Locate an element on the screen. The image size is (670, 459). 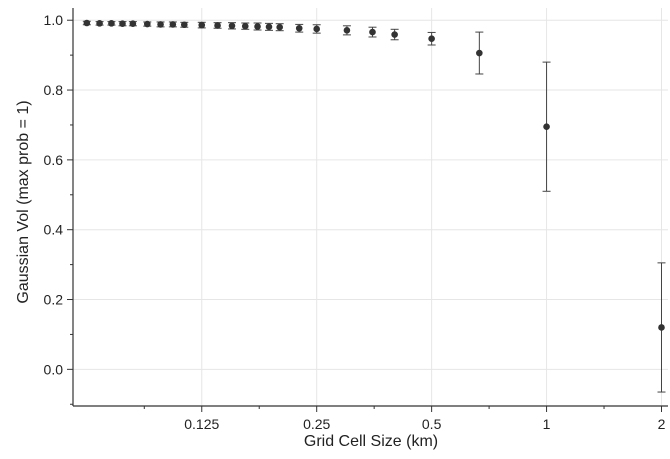
y-tick-label: 1.0 is located at coordinates (54, 20).